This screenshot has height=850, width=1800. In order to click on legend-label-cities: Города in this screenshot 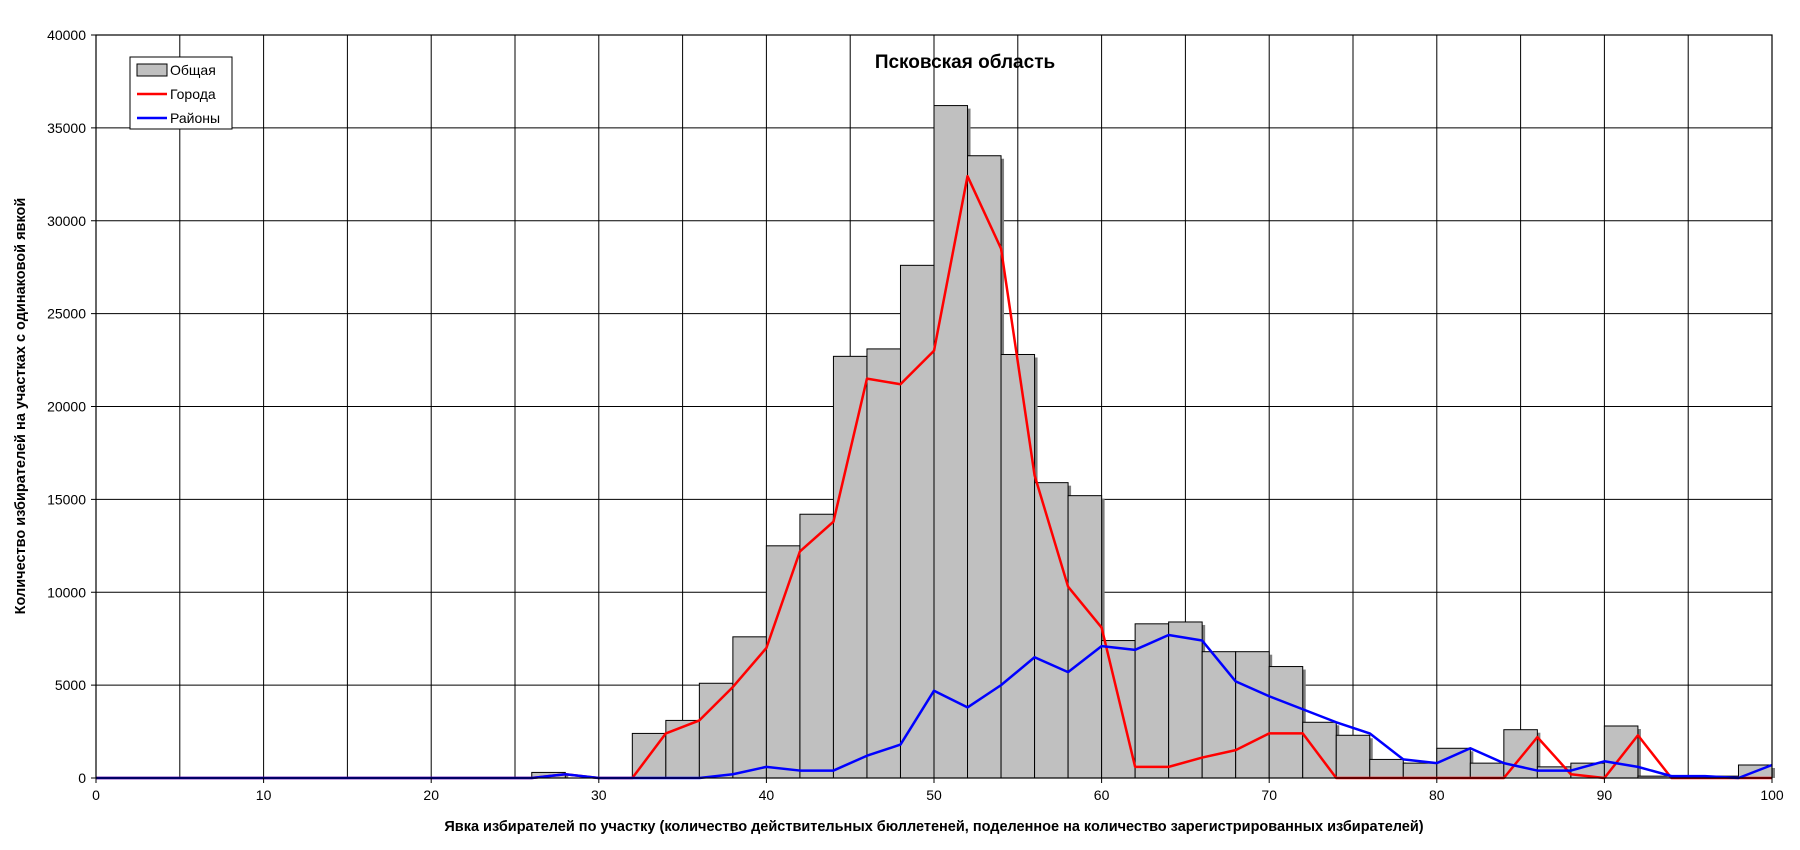, I will do `click(193, 94)`.